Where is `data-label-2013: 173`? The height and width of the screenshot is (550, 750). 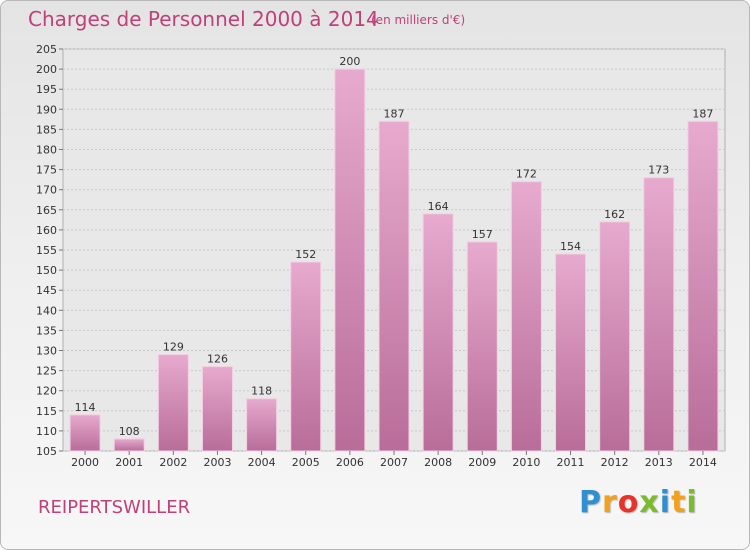 data-label-2013: 173 is located at coordinates (658, 170).